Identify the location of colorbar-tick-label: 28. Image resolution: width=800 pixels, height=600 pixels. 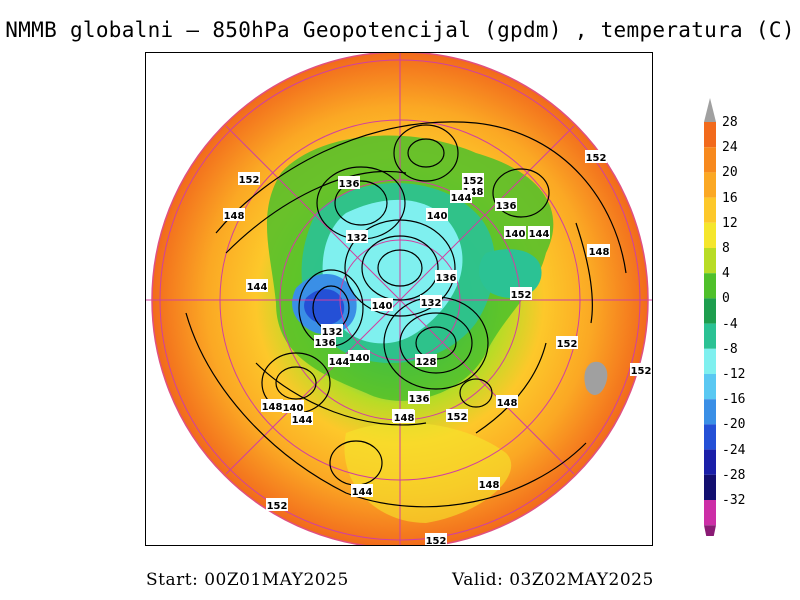
(730, 122).